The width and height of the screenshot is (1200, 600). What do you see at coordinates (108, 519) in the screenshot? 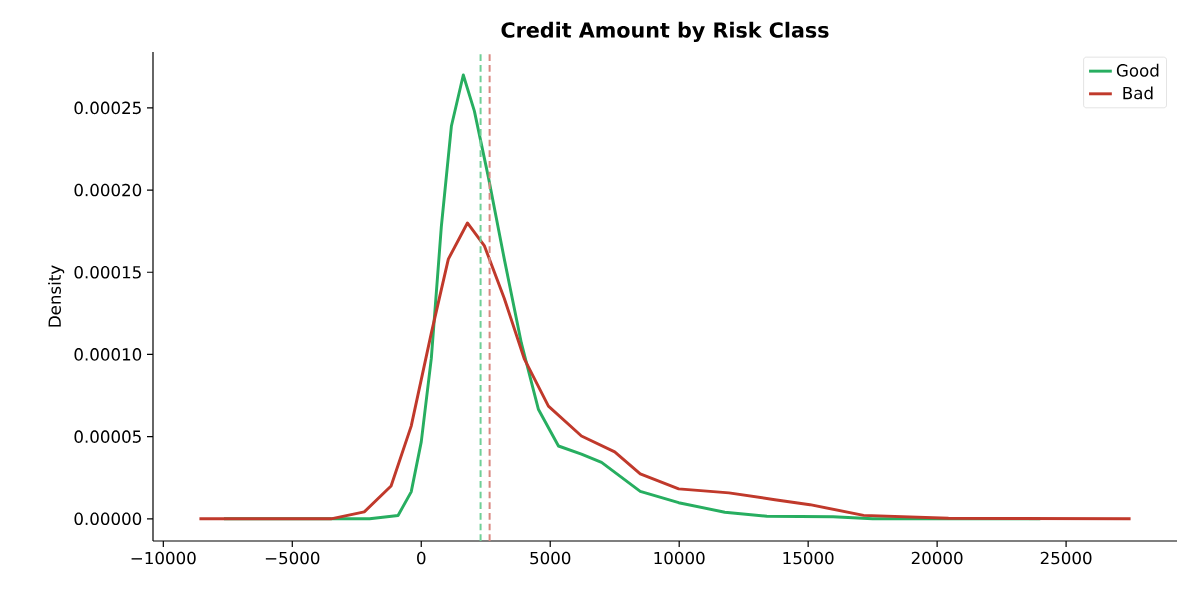
I see `y-tick-label: 0.00000` at bounding box center [108, 519].